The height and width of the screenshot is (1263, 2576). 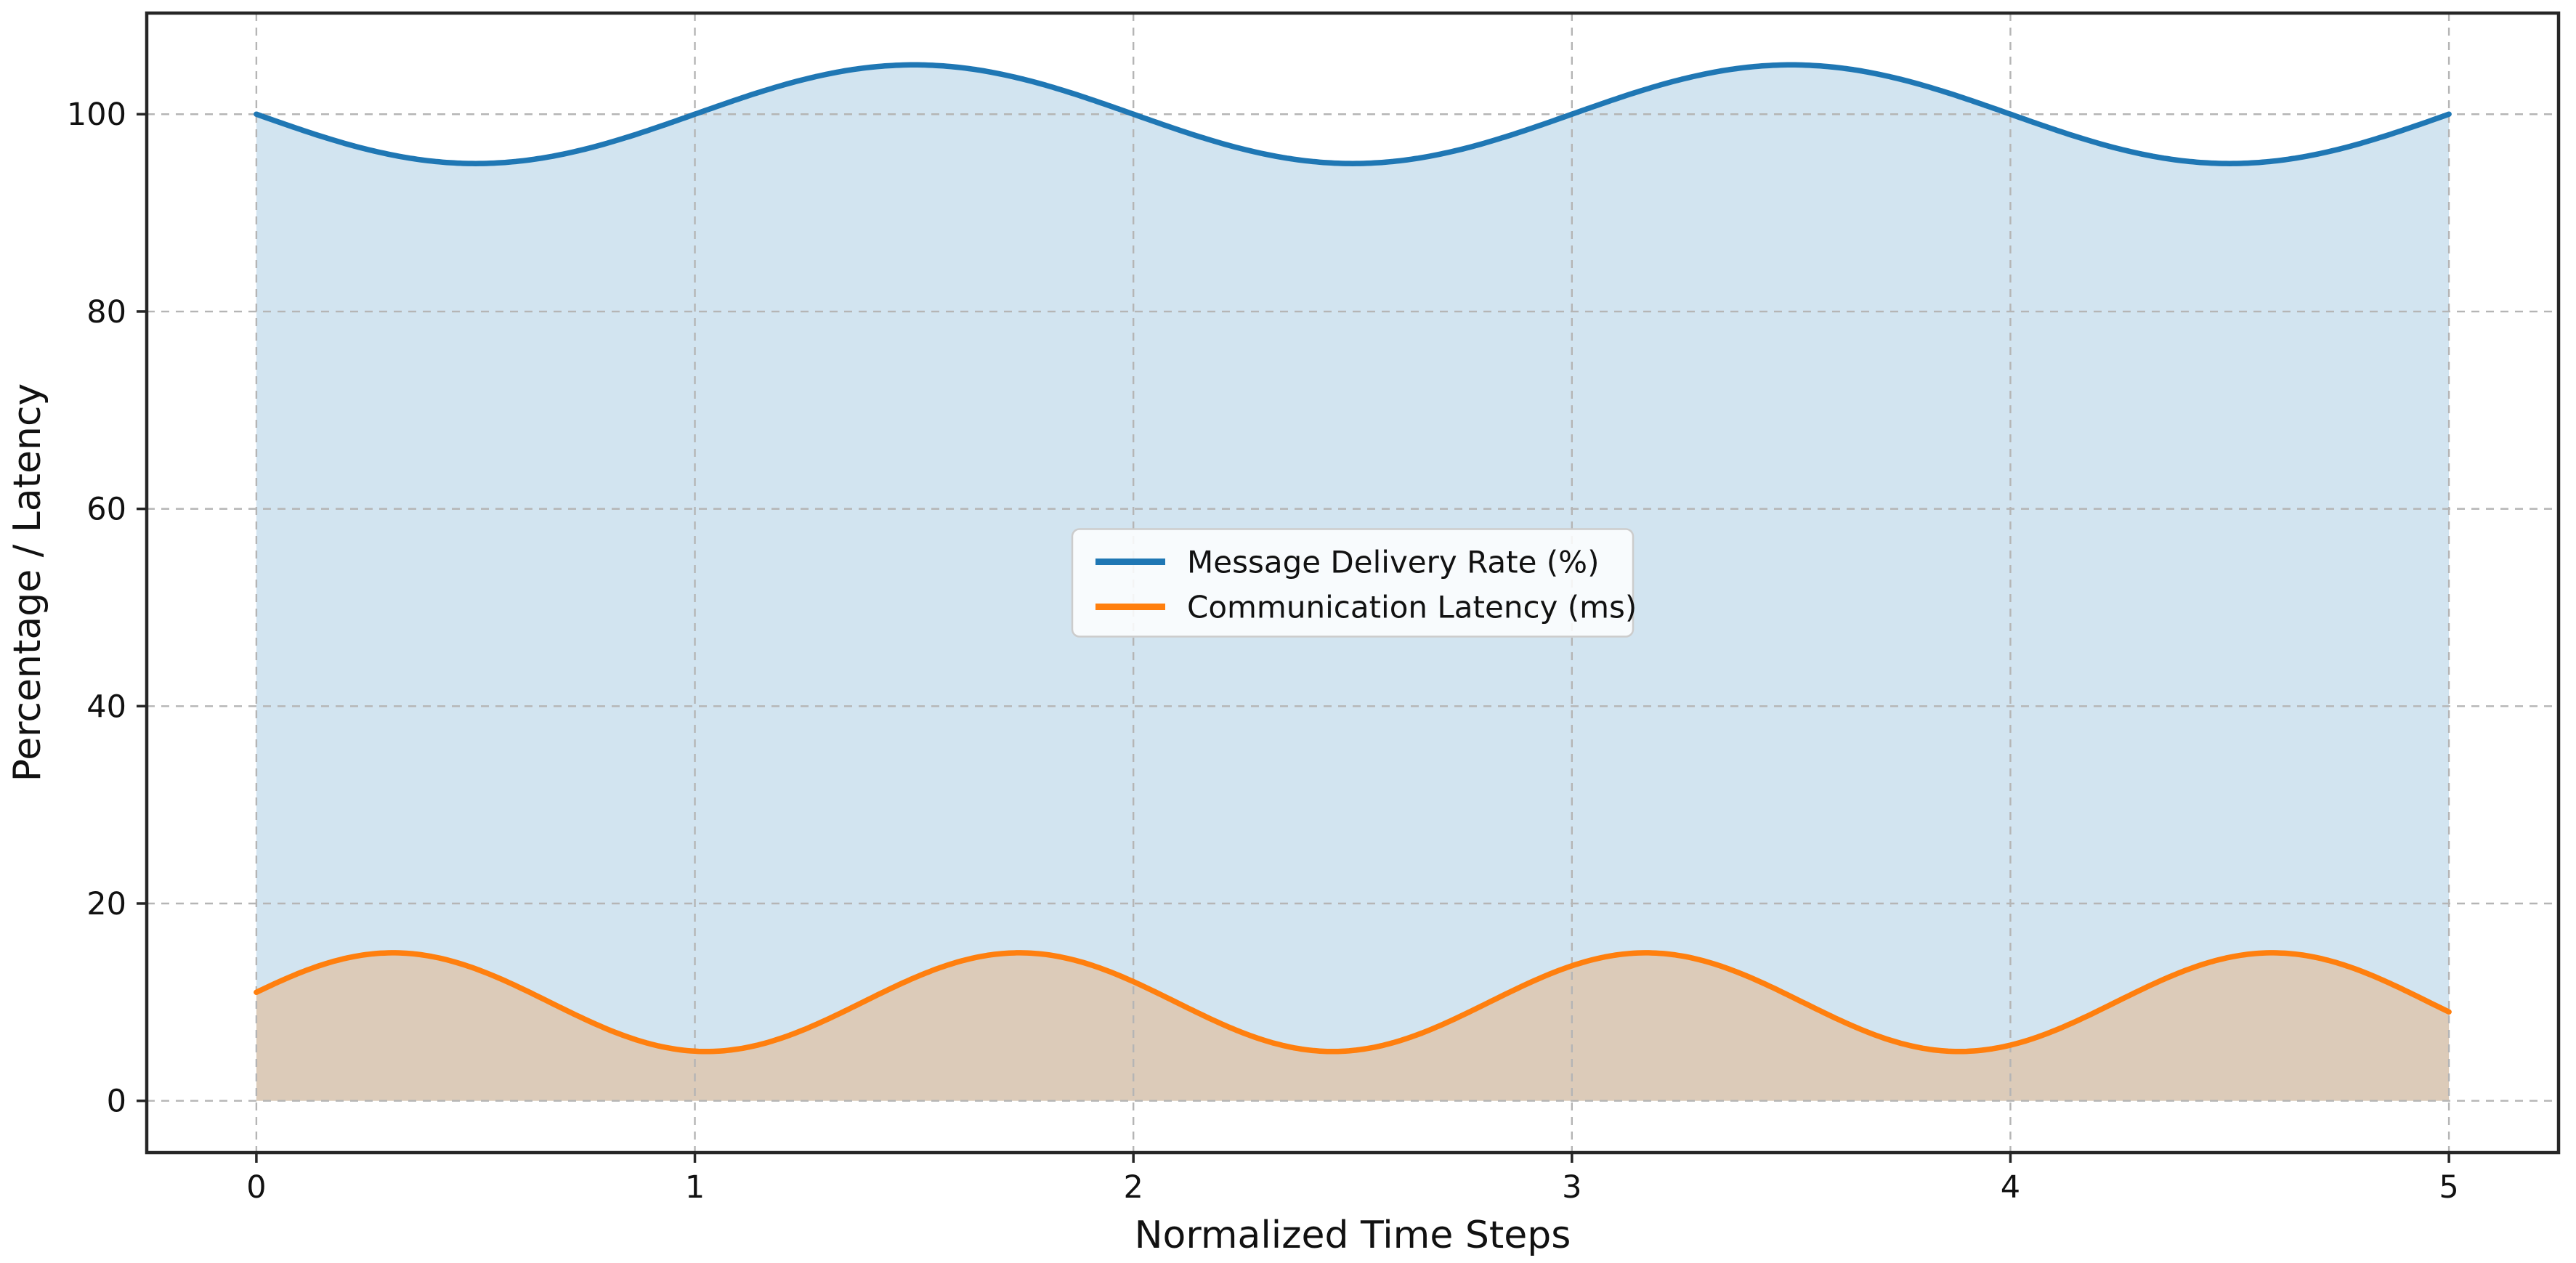 I want to click on y-tick-label-0: 0, so click(x=116, y=1102).